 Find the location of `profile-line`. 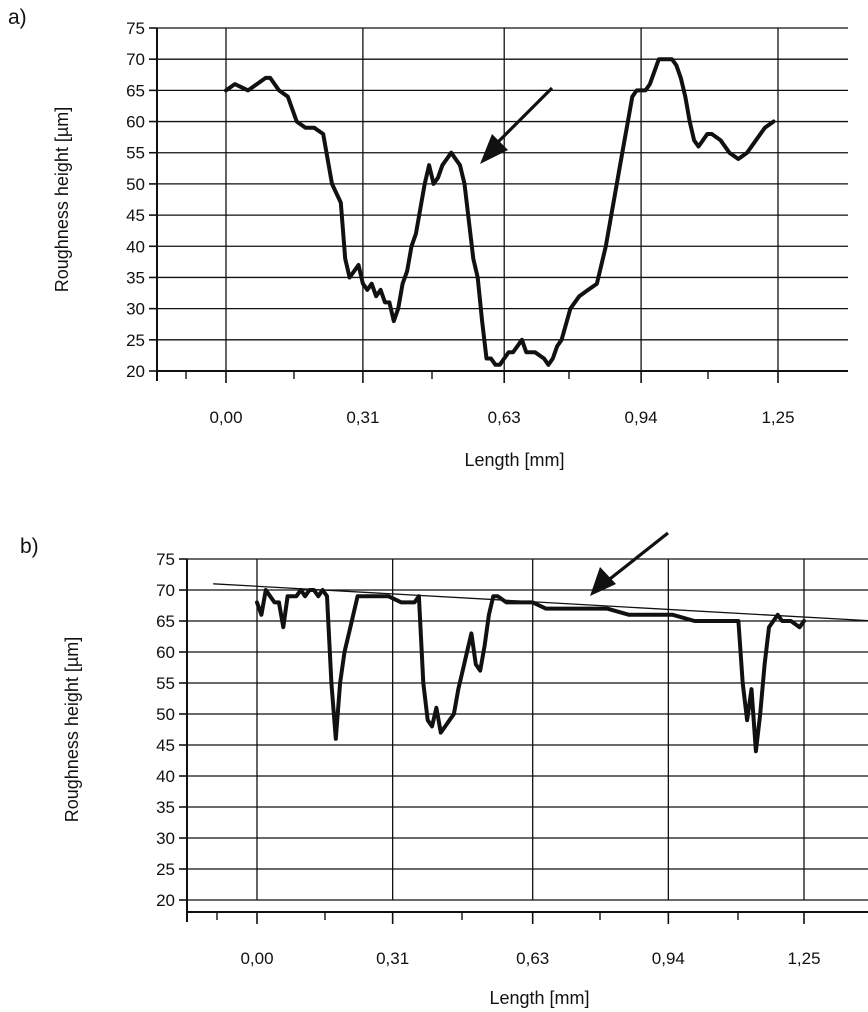

profile-line is located at coordinates (530, 671).